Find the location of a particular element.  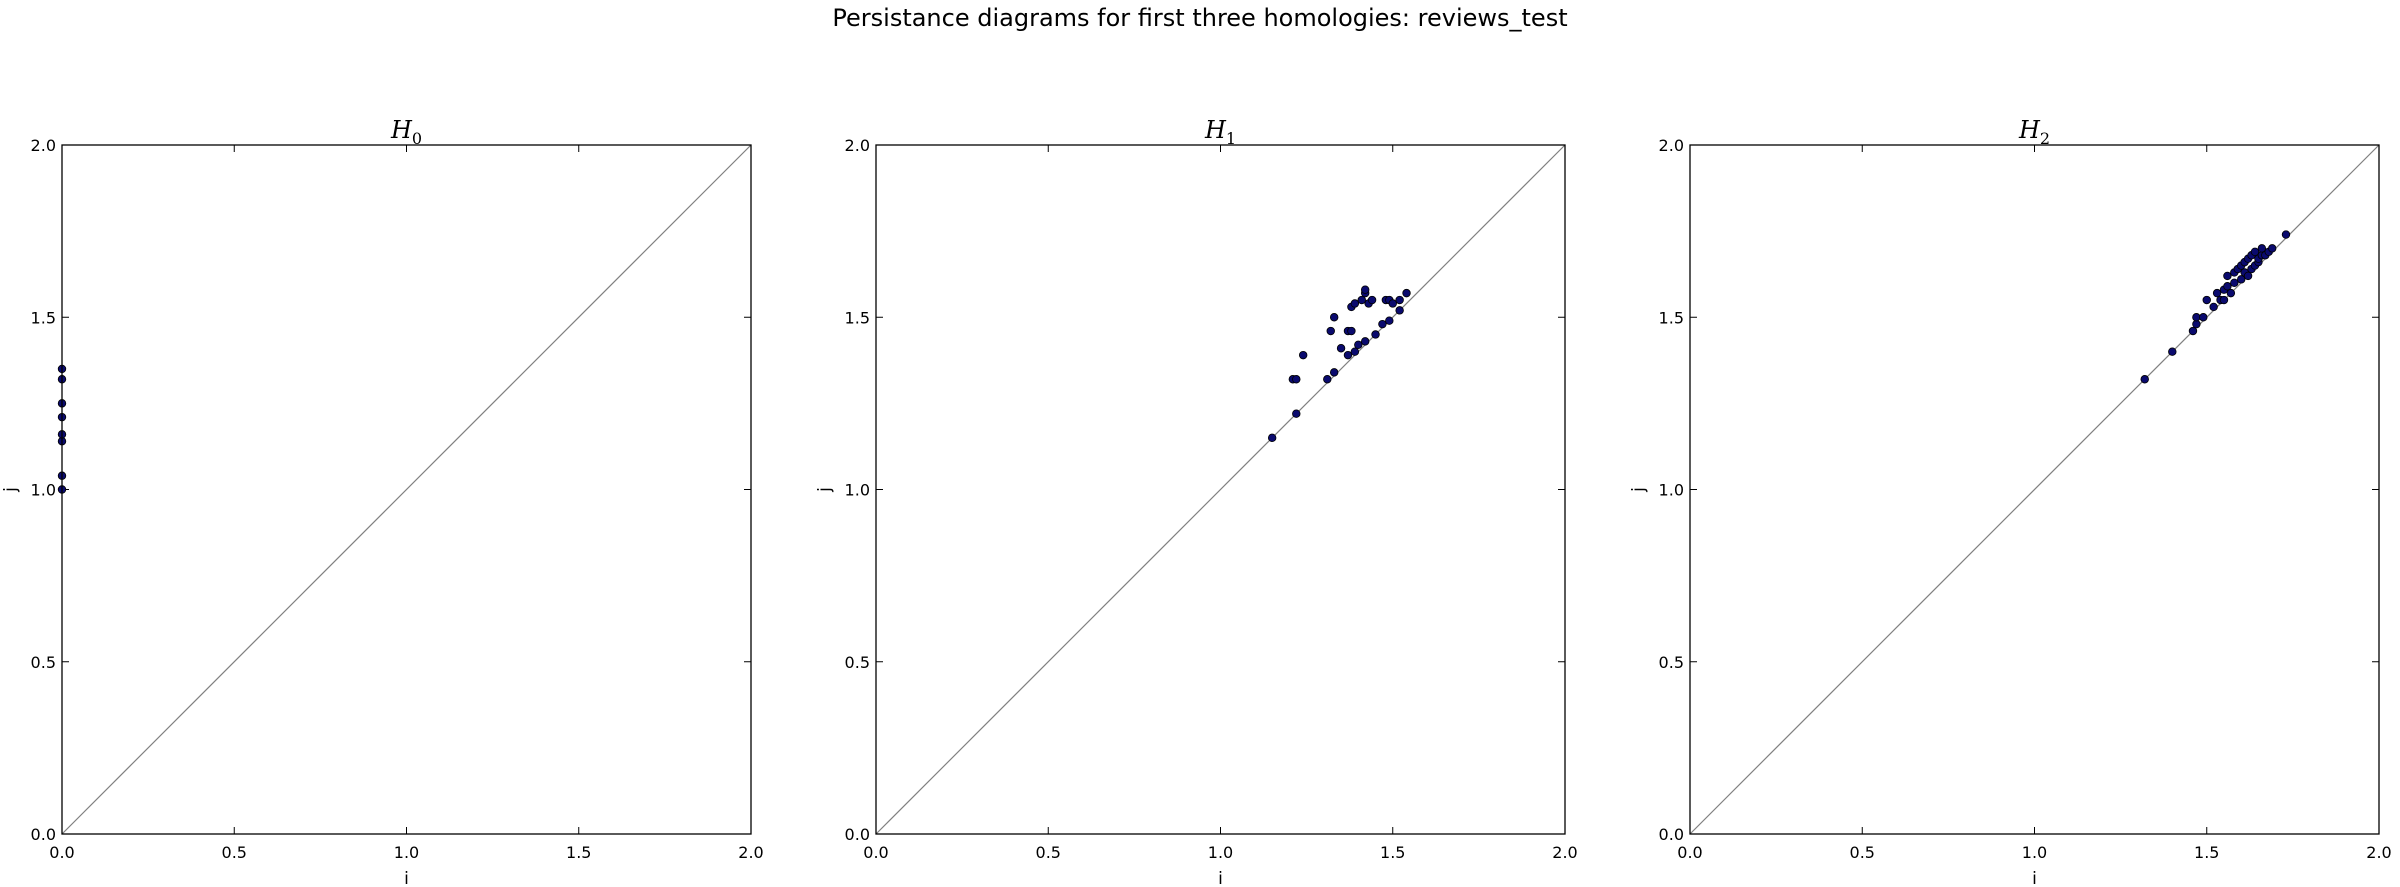

subplot-title: H2 is located at coordinates (2034, 132).